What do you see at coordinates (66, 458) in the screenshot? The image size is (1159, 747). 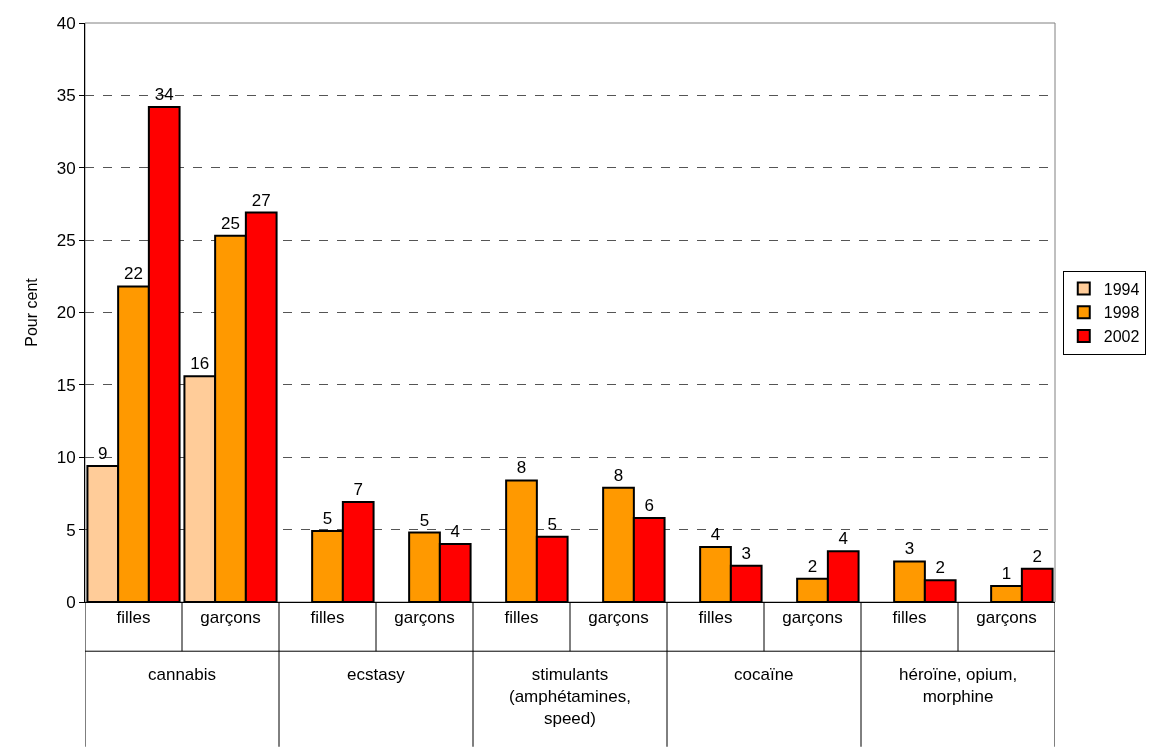 I see `y-tick-label: 10` at bounding box center [66, 458].